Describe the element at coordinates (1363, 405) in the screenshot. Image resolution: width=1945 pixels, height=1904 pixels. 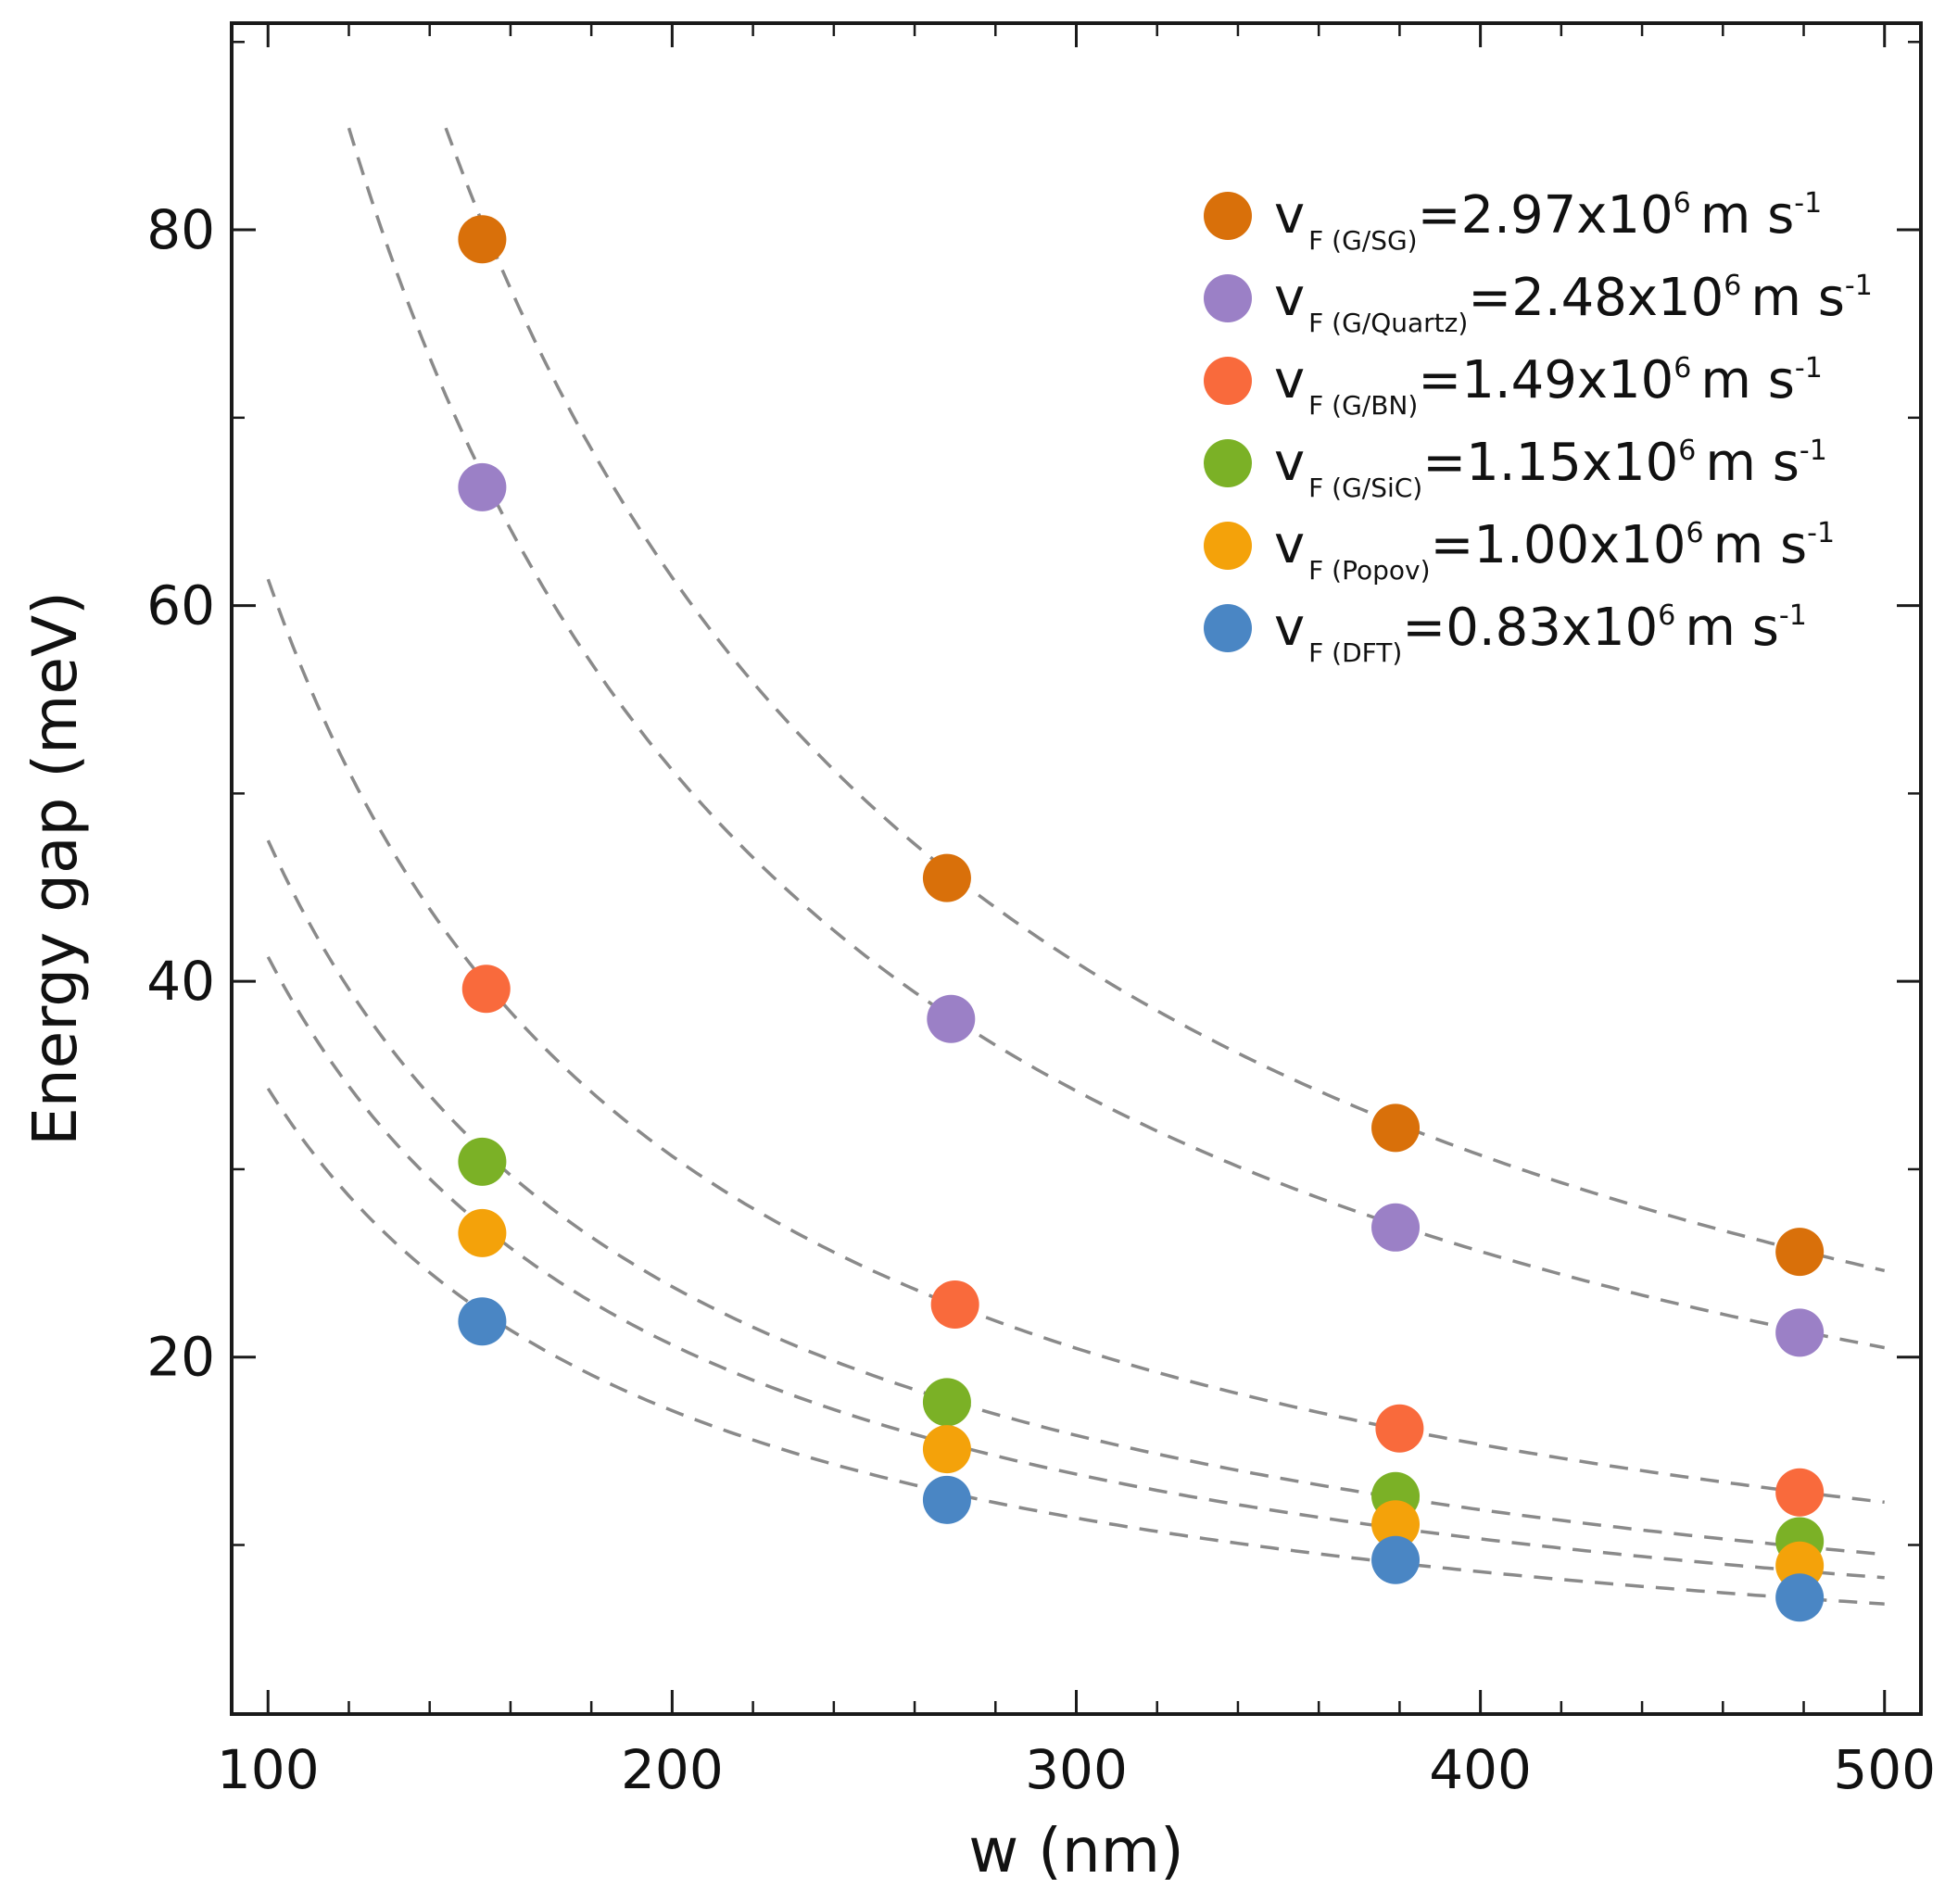
I see `legend-subscript: F (G/BN)` at that location.